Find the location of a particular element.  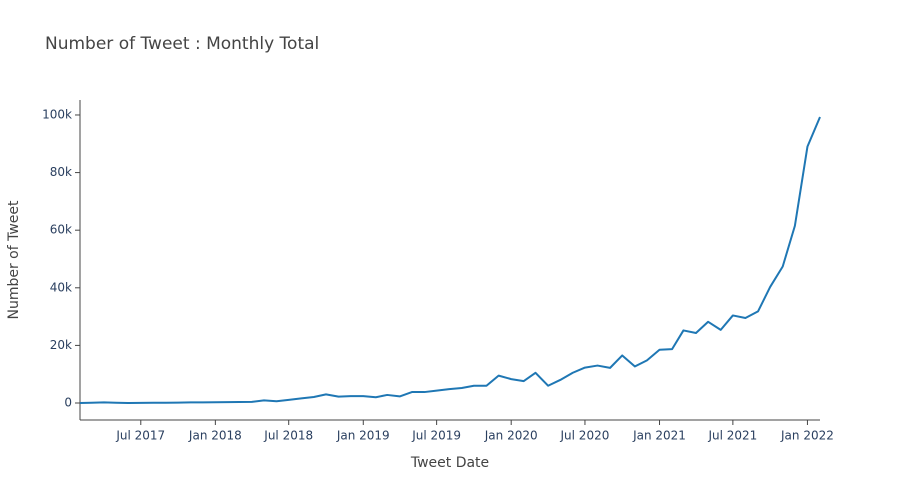

x-tick-label: Jan 2020 is located at coordinates (511, 436).